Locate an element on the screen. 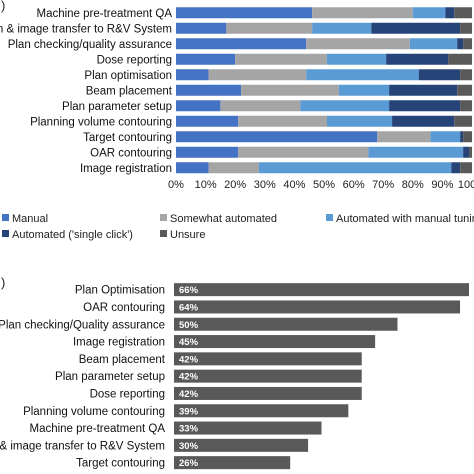  bar-value-label: 33% is located at coordinates (189, 429).